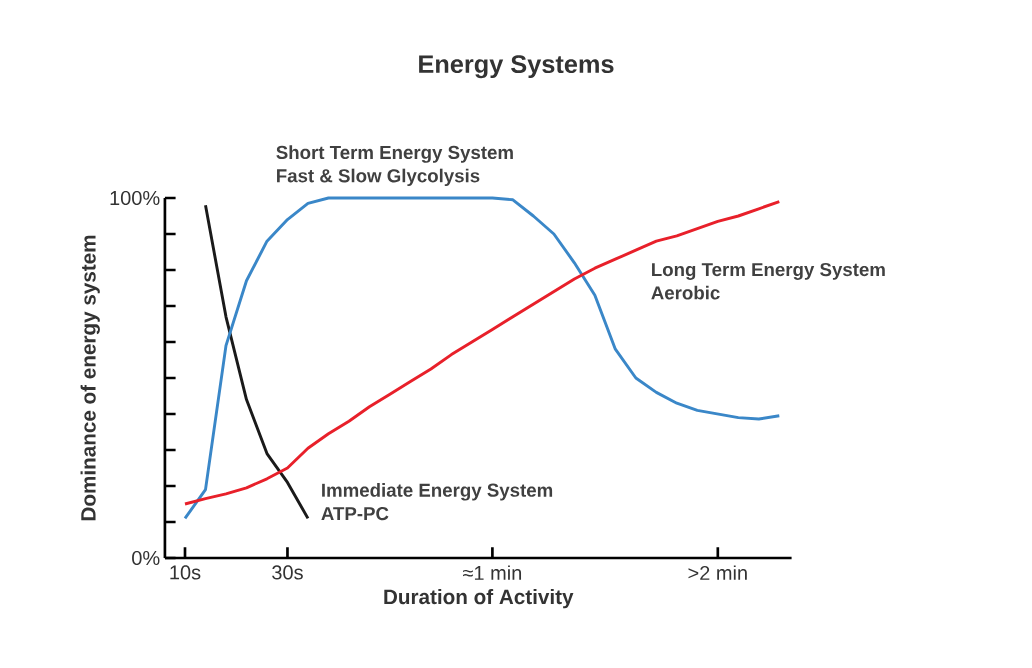 This screenshot has height=668, width=1032. I want to click on chart-title: Energy Systems, so click(516, 67).